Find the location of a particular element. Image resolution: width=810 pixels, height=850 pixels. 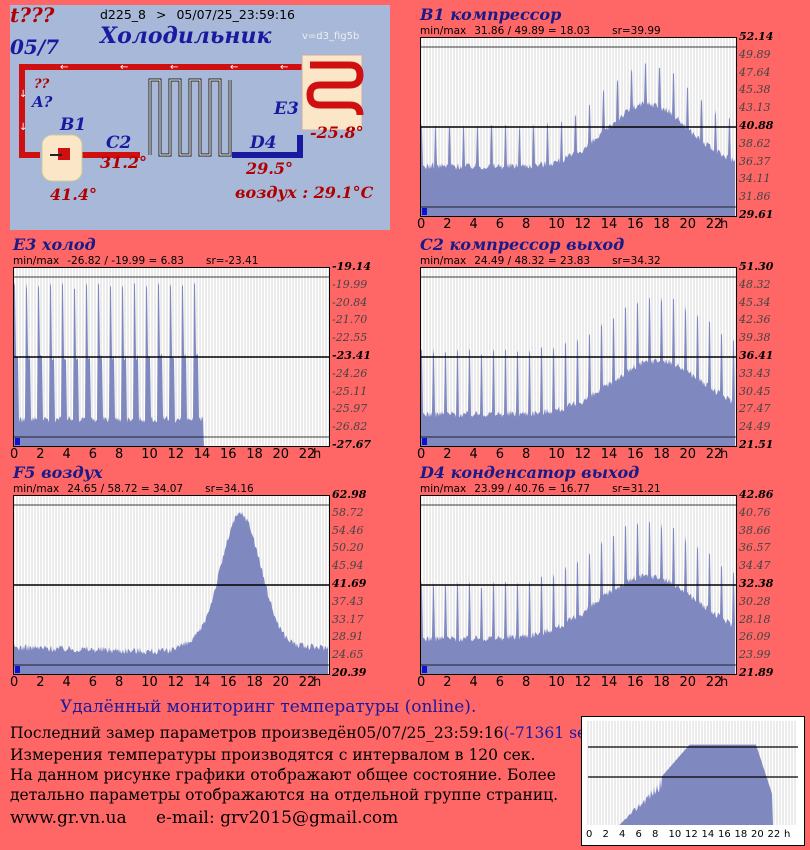

mini-x-tick-label: 16 is located at coordinates (724, 834).